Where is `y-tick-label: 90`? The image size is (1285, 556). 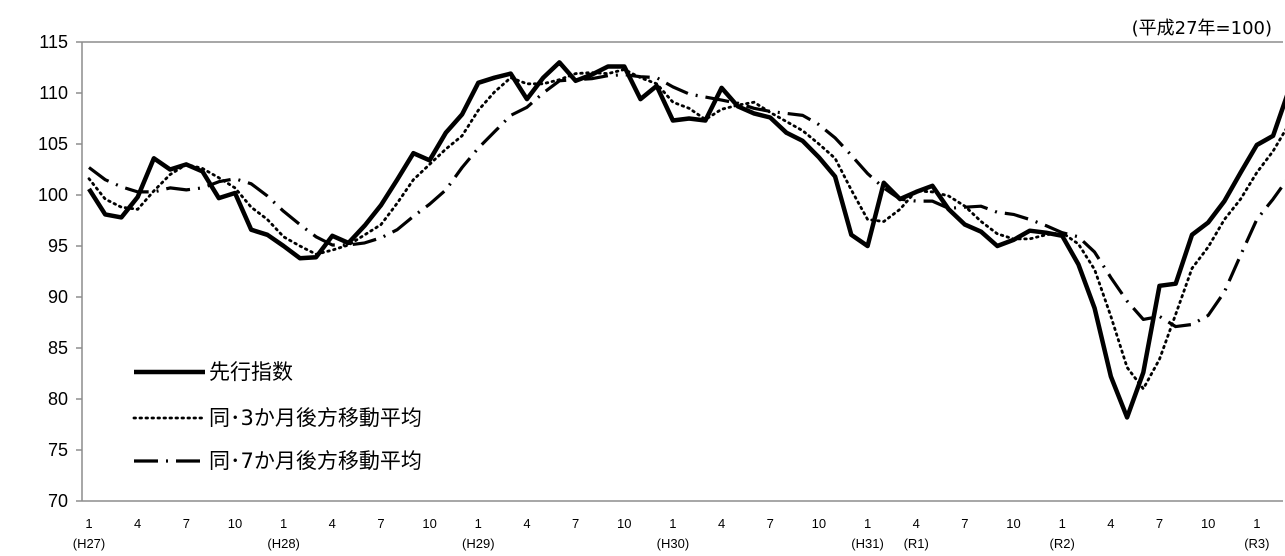 y-tick-label: 90 is located at coordinates (58, 297).